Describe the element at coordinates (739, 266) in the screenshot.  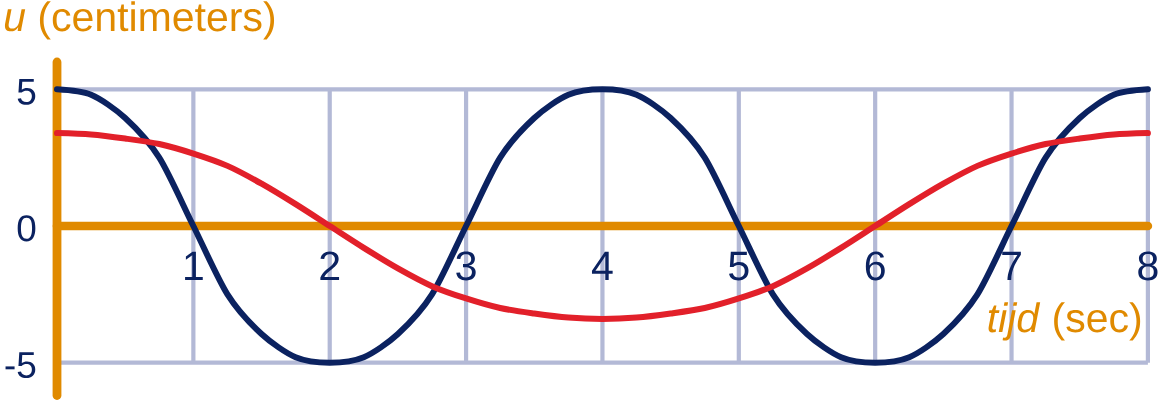
I see `x-tick-label: 5` at that location.